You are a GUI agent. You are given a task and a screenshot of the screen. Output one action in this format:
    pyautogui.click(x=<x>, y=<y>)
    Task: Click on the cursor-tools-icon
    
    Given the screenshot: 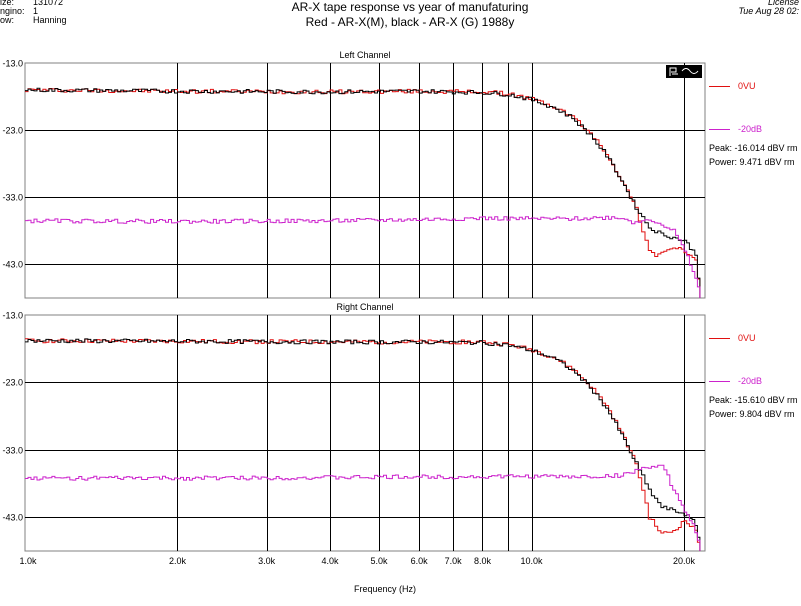 What is the action you would take?
    pyautogui.click(x=684, y=71)
    